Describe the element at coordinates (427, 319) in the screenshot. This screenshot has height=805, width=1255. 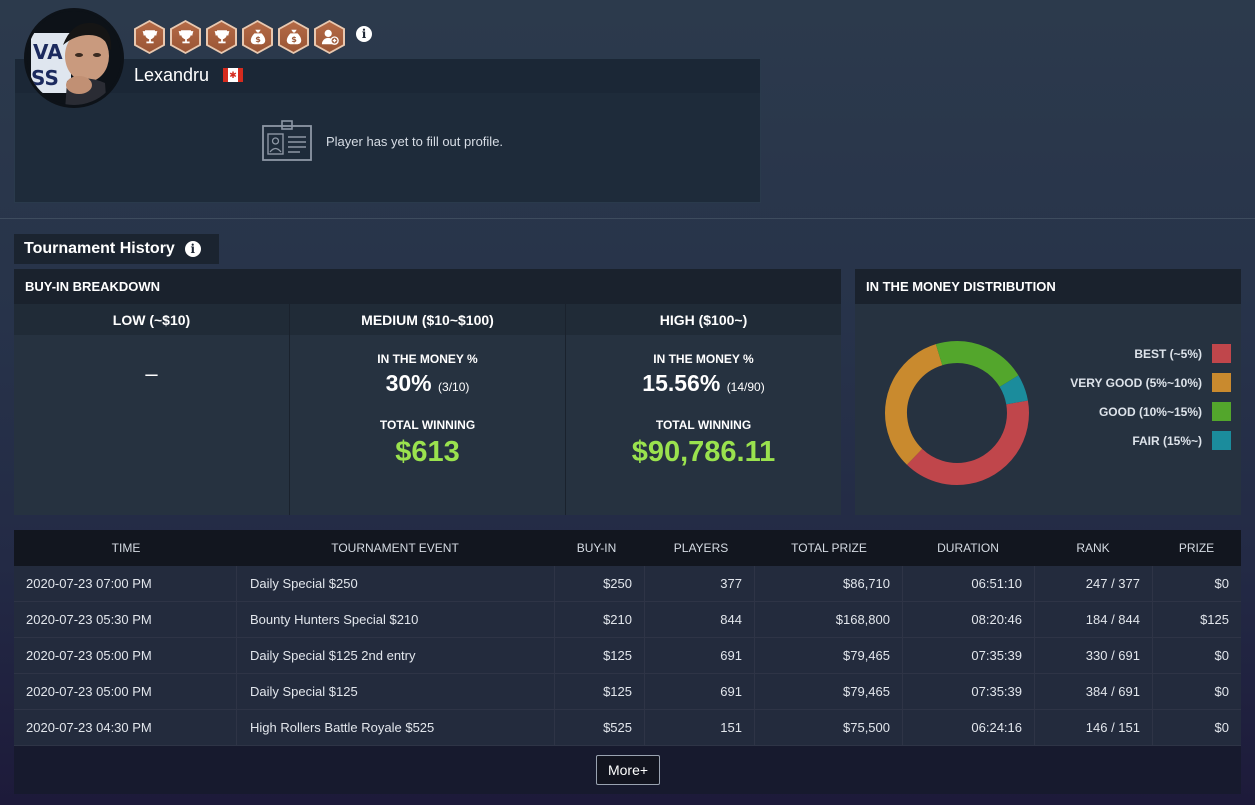
I see `buyin-medium-label: MEDIUM ($10~$100)` at that location.